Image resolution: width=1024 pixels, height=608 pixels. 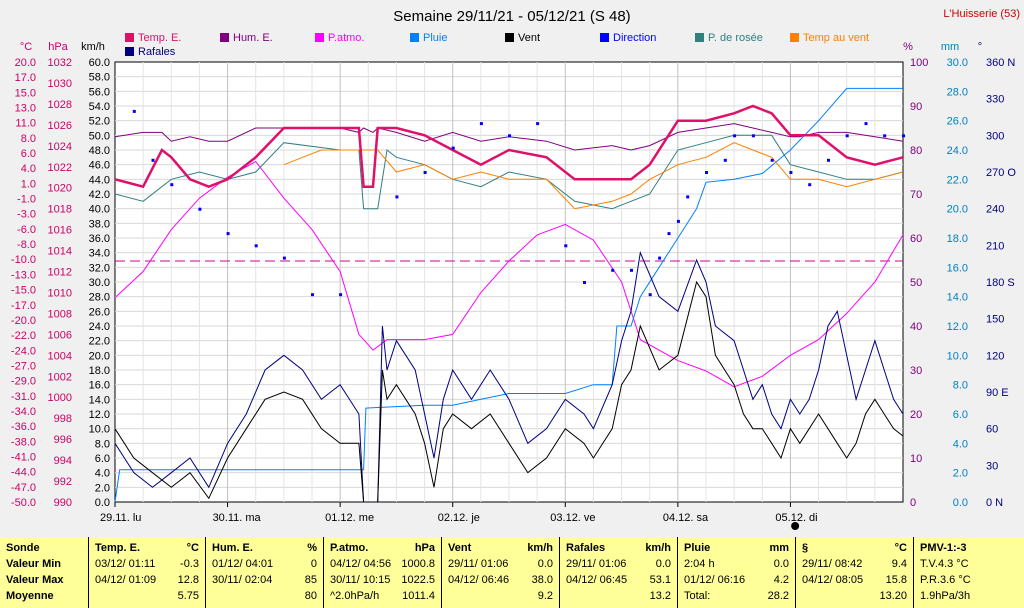 What do you see at coordinates (25, 124) in the screenshot?
I see `temp-tick-label: 11.0` at bounding box center [25, 124].